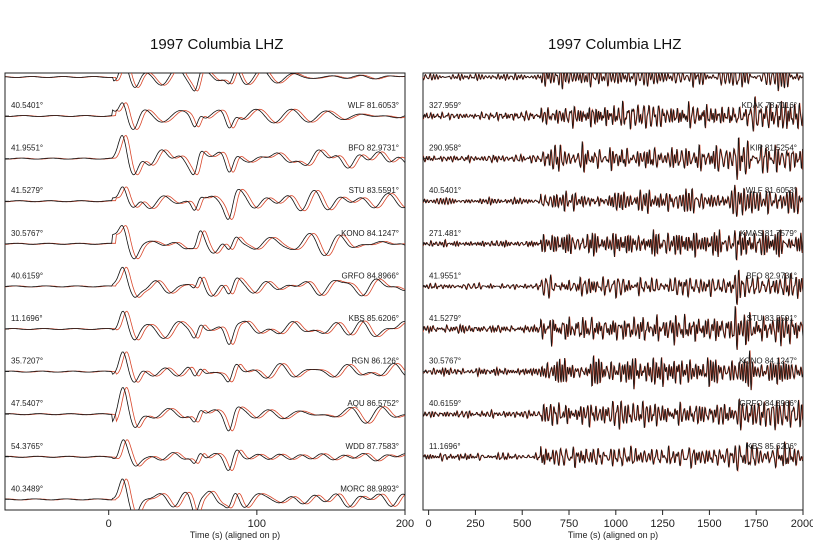 This screenshot has width=813, height=543. I want to click on trace-right-label: RGN 86.126°, so click(375, 361).